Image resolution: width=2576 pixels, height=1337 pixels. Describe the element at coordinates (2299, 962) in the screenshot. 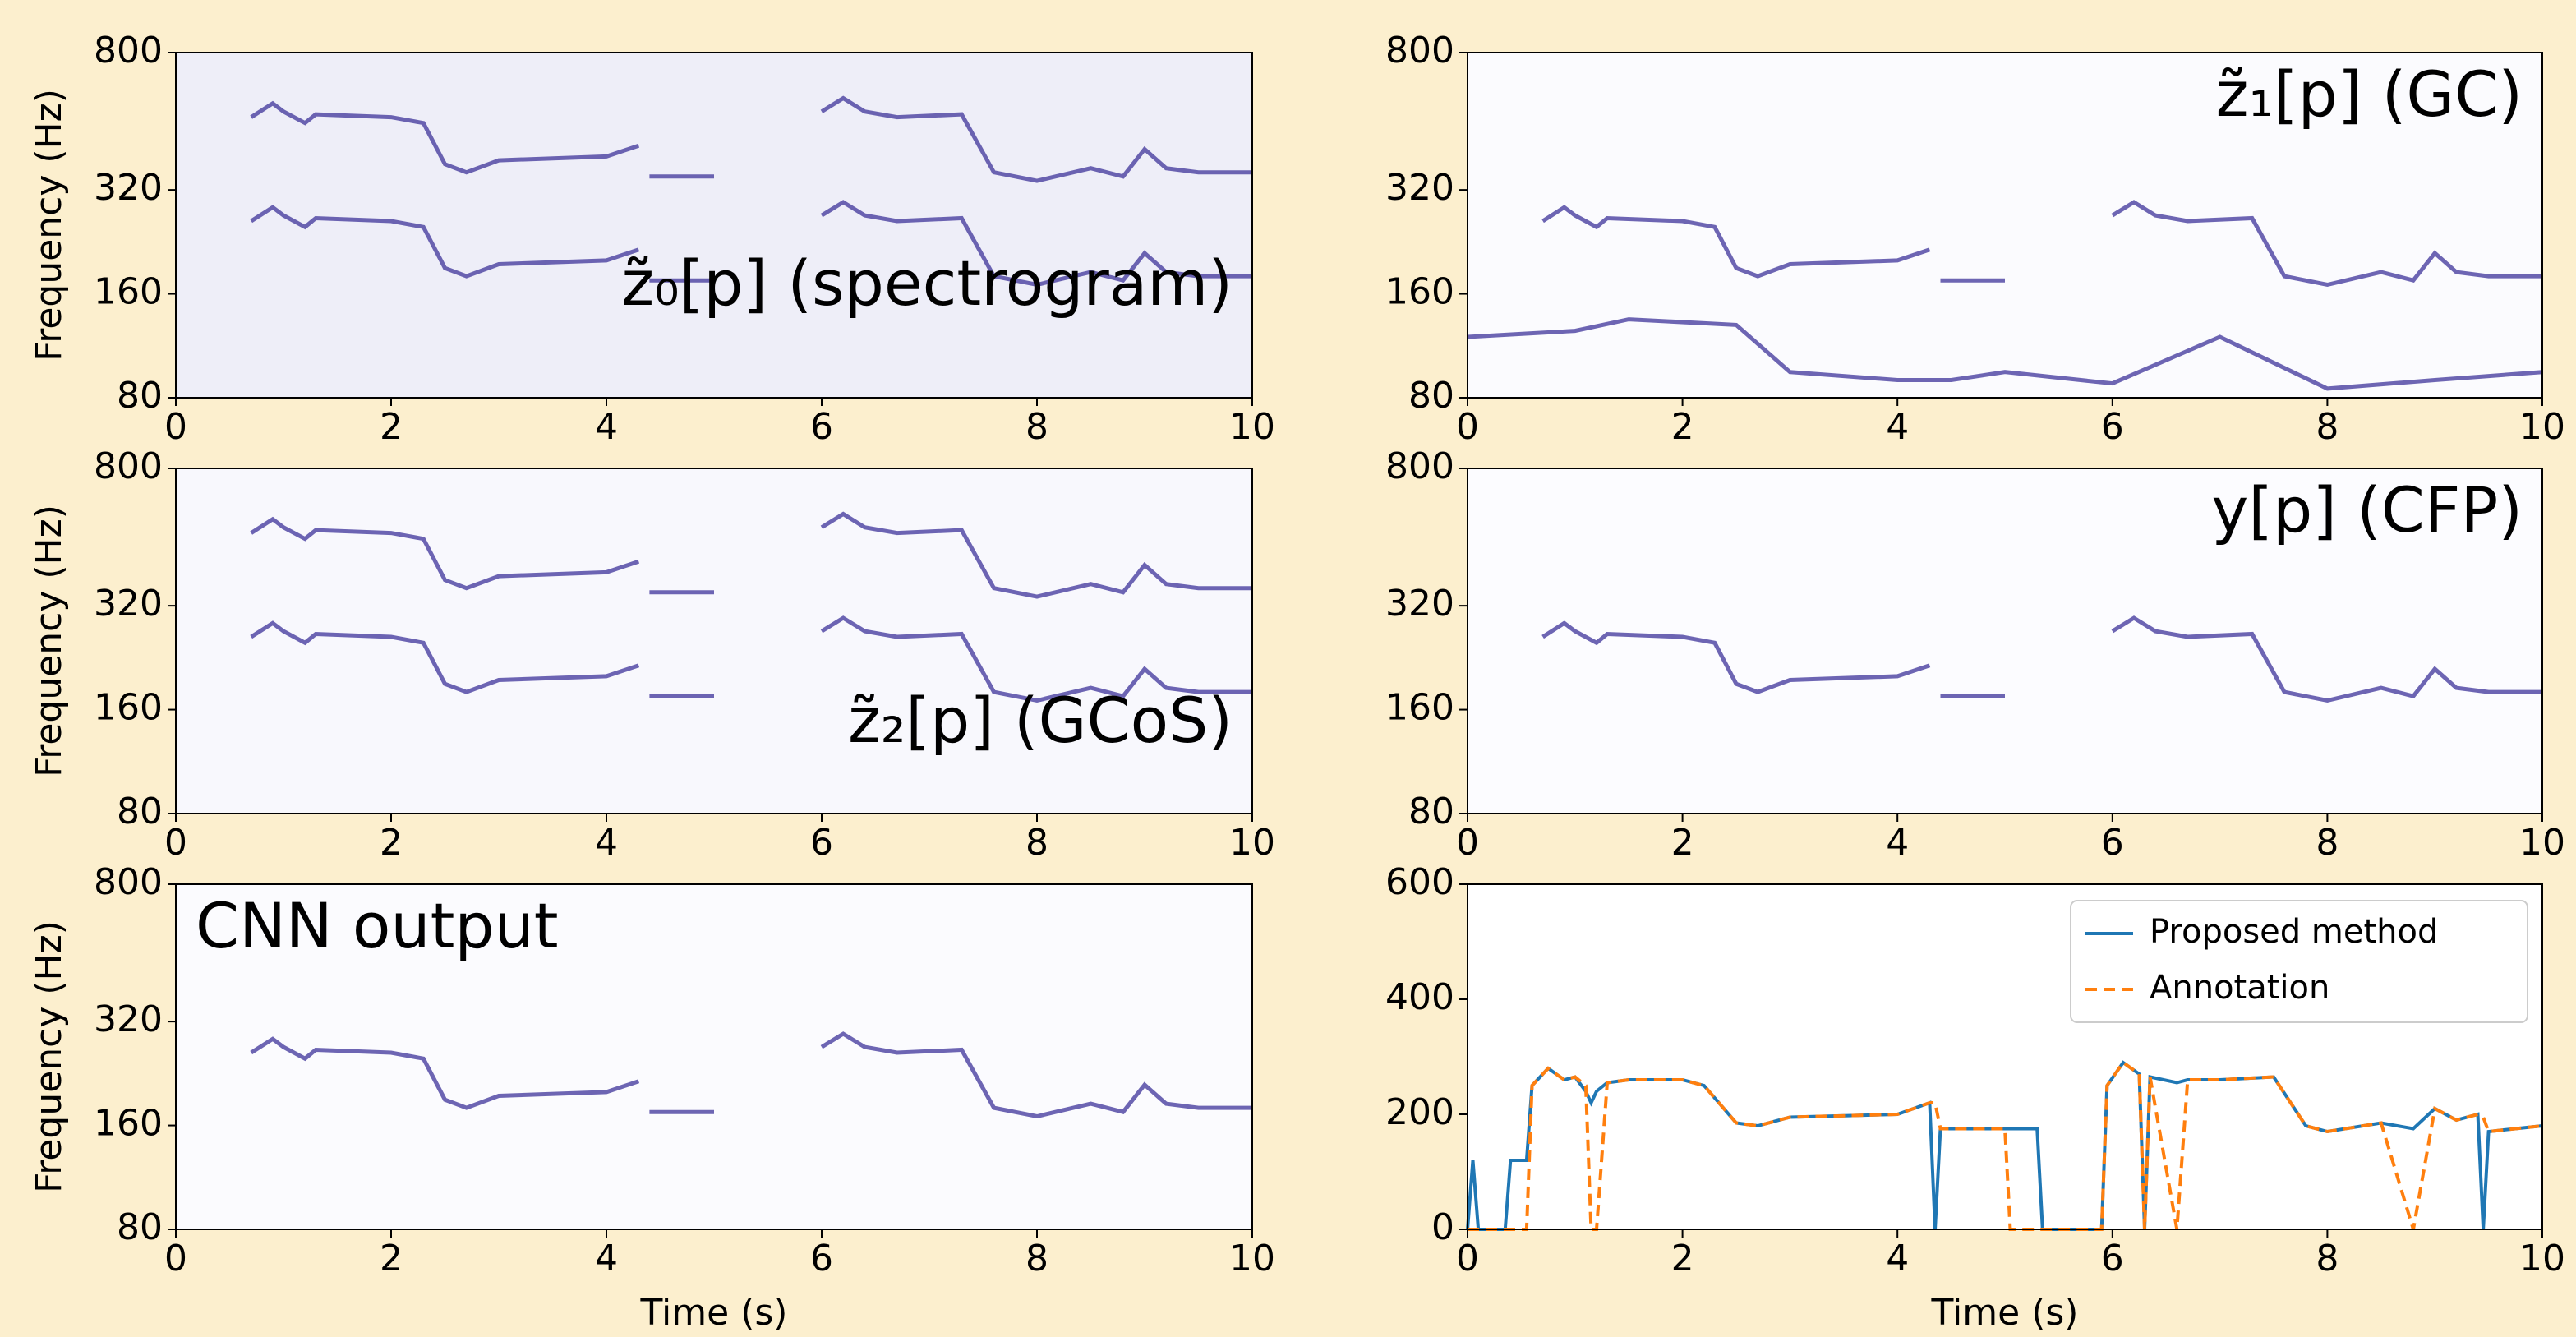

I see `legend-box` at that location.